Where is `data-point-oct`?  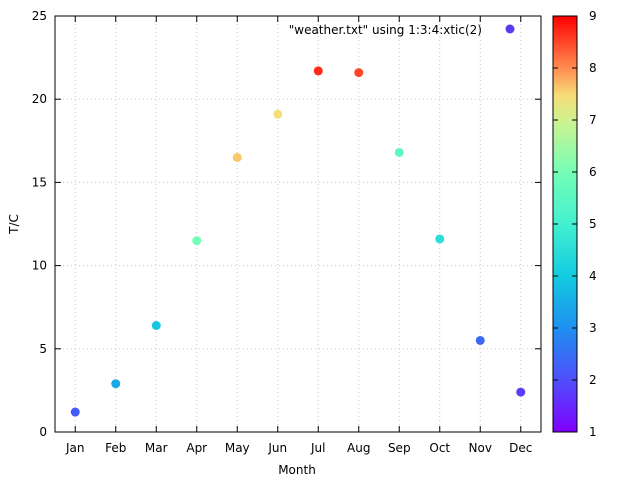
data-point-oct is located at coordinates (440, 239).